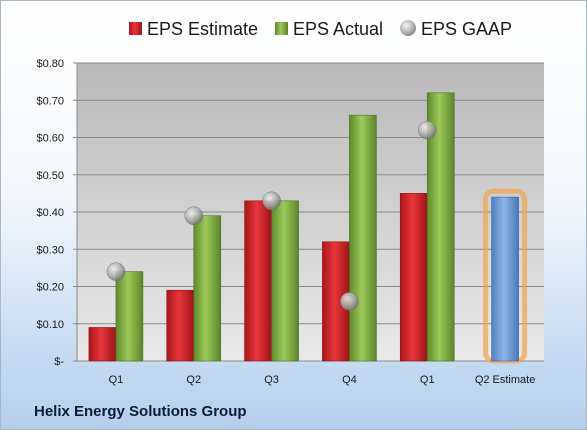  Describe the element at coordinates (50, 325) in the screenshot. I see `y-tick-label: $0.10` at that location.